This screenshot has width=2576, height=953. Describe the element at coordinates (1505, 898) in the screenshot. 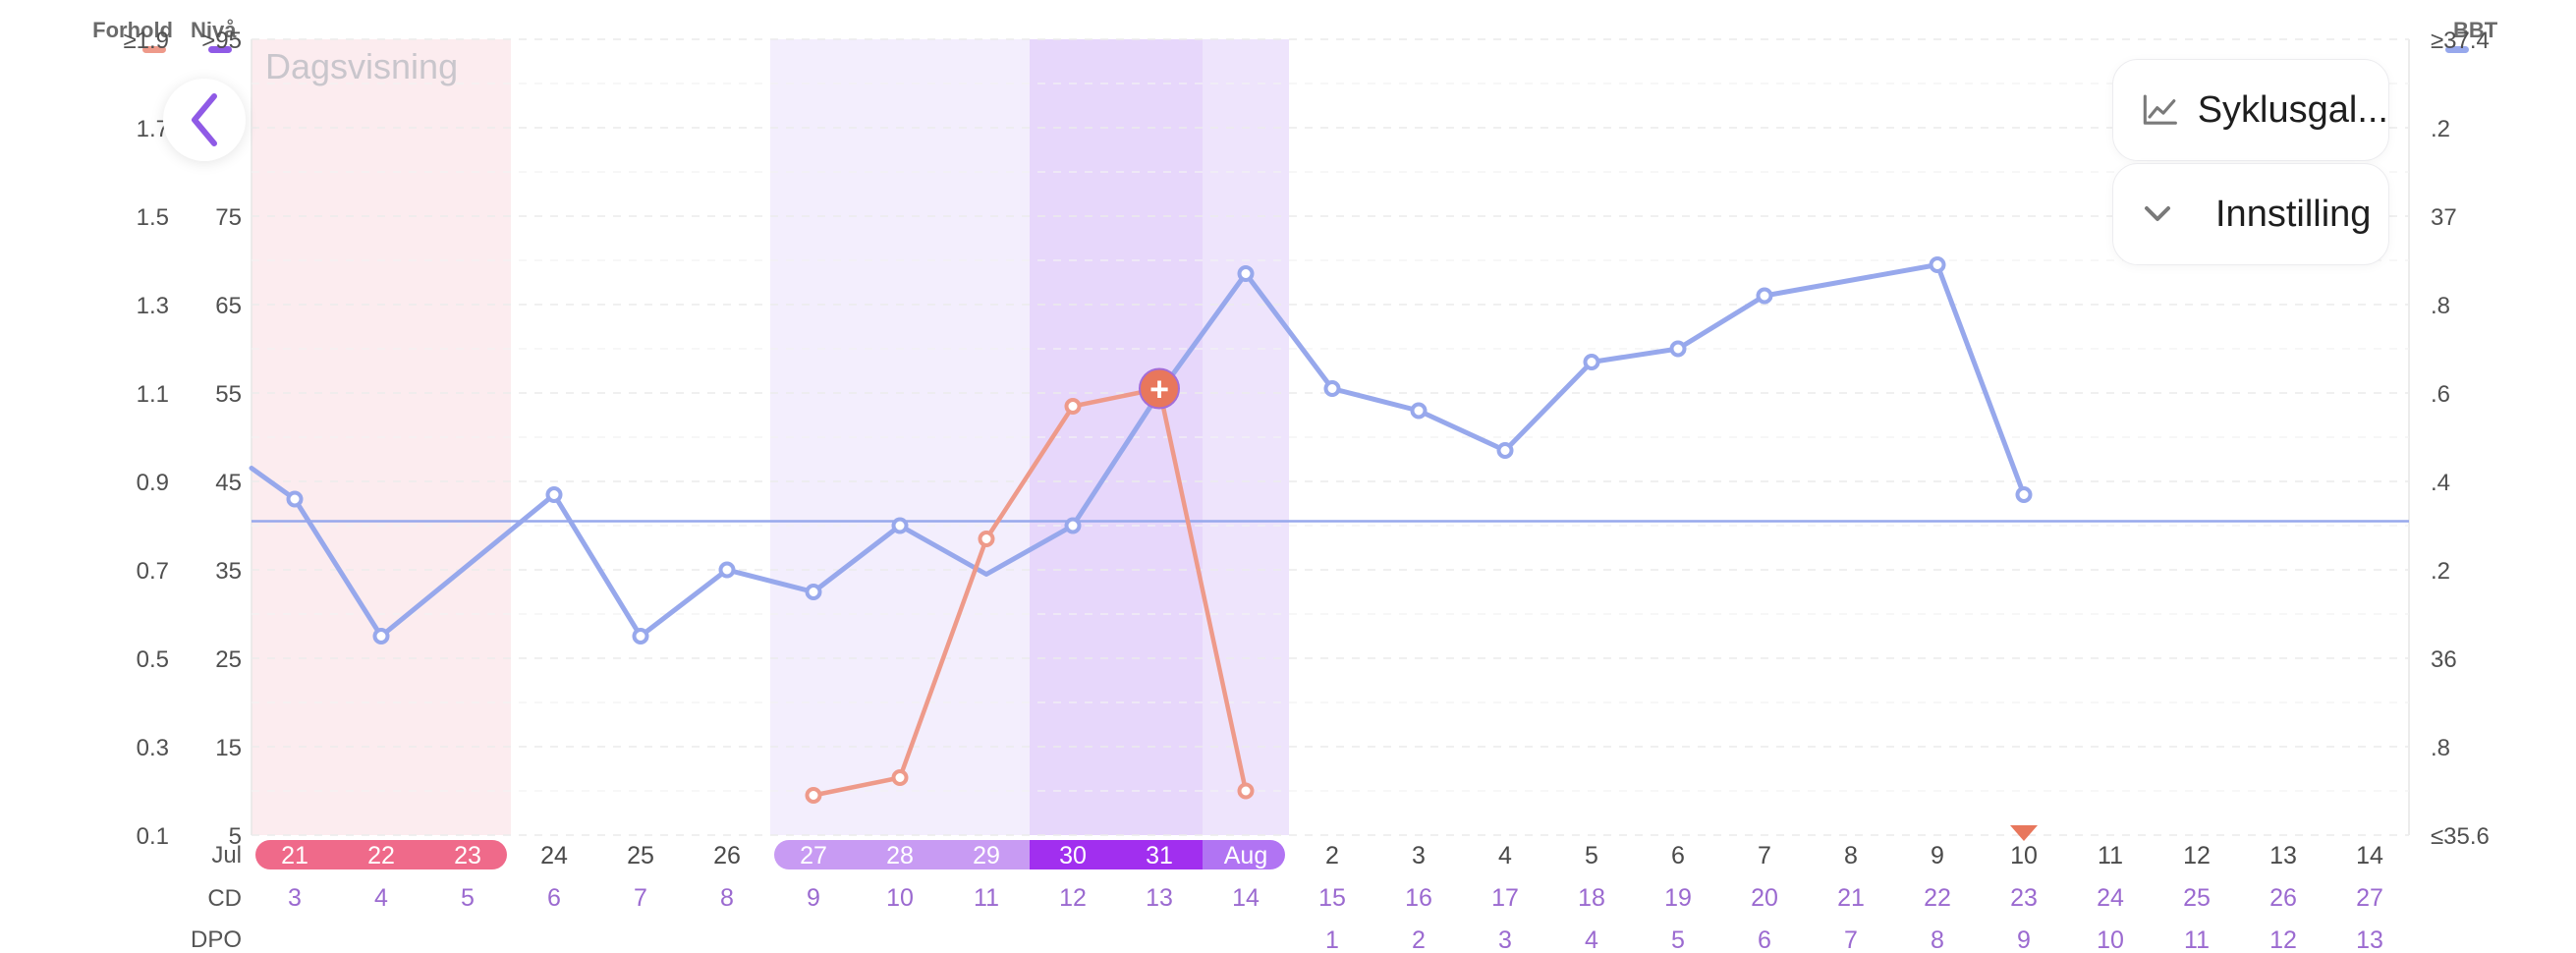

I see `cycle-day-label: 17` at that location.